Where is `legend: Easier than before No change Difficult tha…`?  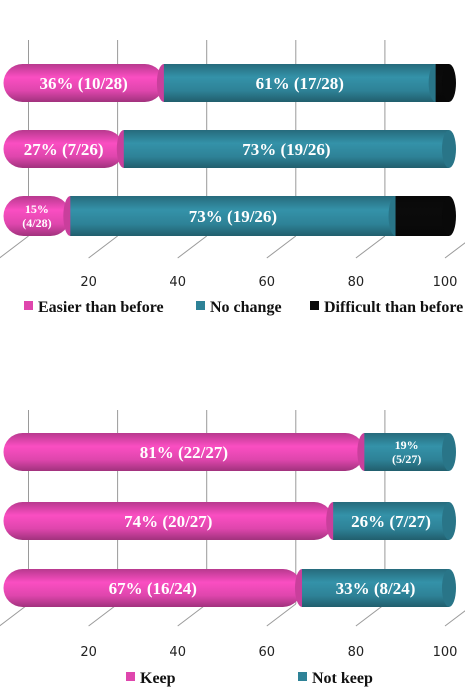
legend: Easier than before No change Difficult tha… is located at coordinates (243, 307).